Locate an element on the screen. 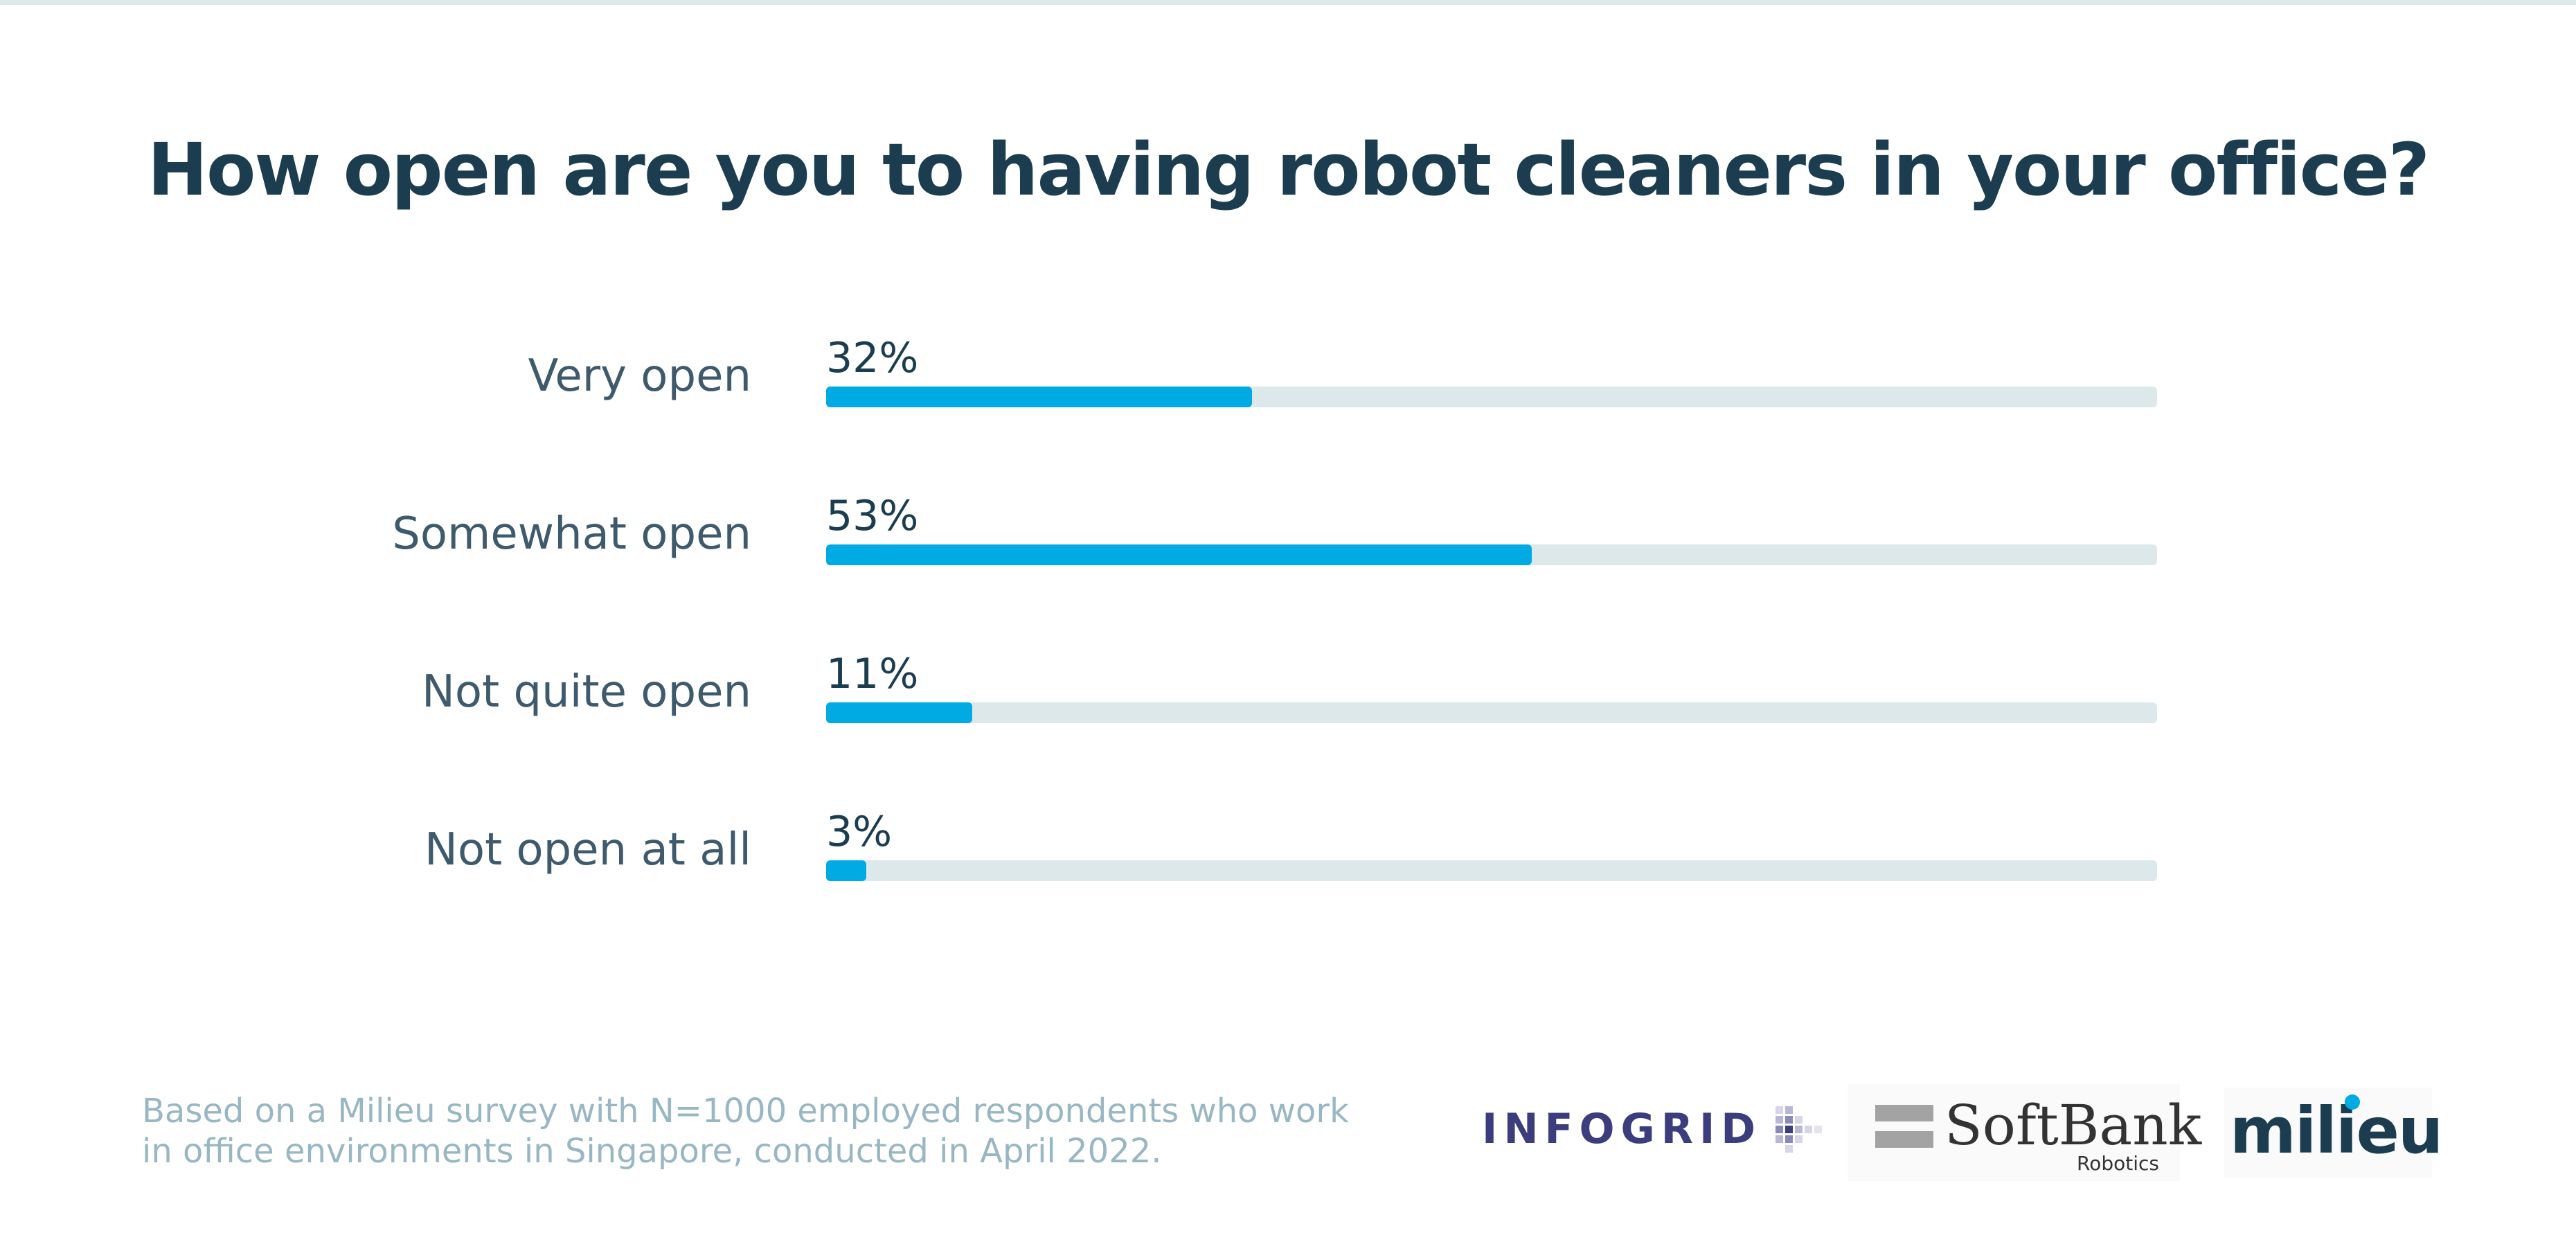 The width and height of the screenshot is (2576, 1251). infogrid-logo: INFOGRID is located at coordinates (1654, 1129).